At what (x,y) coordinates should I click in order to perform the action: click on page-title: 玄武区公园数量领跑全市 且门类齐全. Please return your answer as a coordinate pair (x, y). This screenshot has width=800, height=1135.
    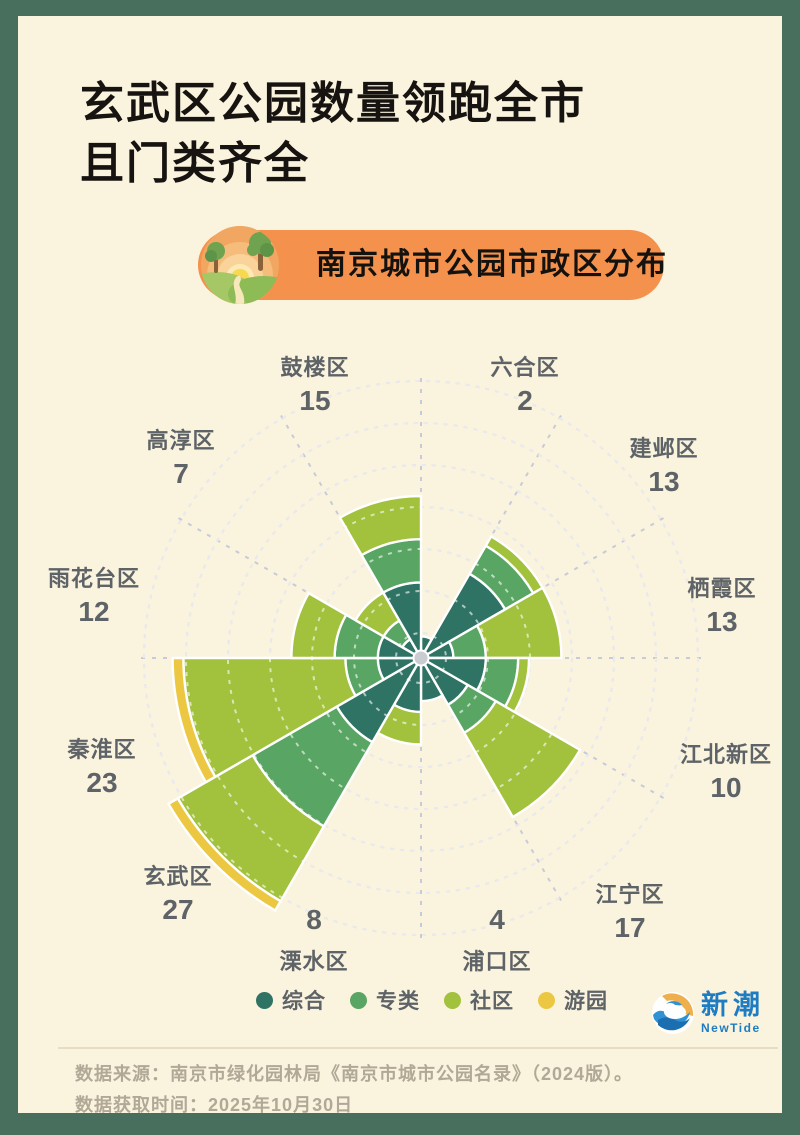
    Looking at the image, I should click on (333, 134).